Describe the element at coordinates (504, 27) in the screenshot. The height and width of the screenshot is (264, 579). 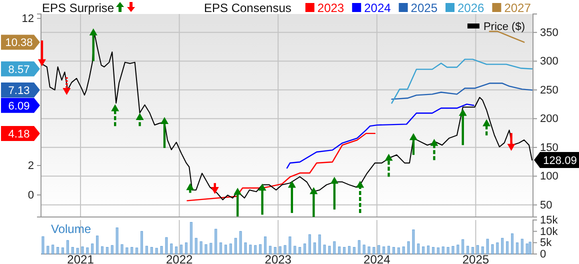
I see `legend-label: Price ($)` at that location.